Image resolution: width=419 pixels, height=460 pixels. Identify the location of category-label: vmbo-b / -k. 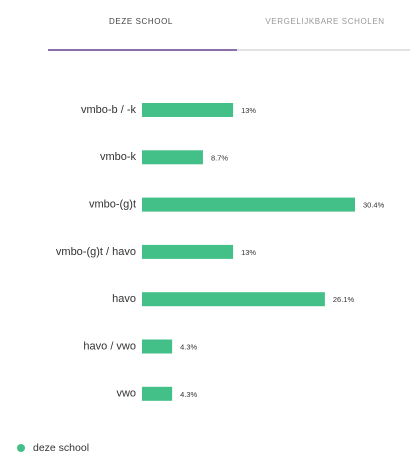
(109, 110).